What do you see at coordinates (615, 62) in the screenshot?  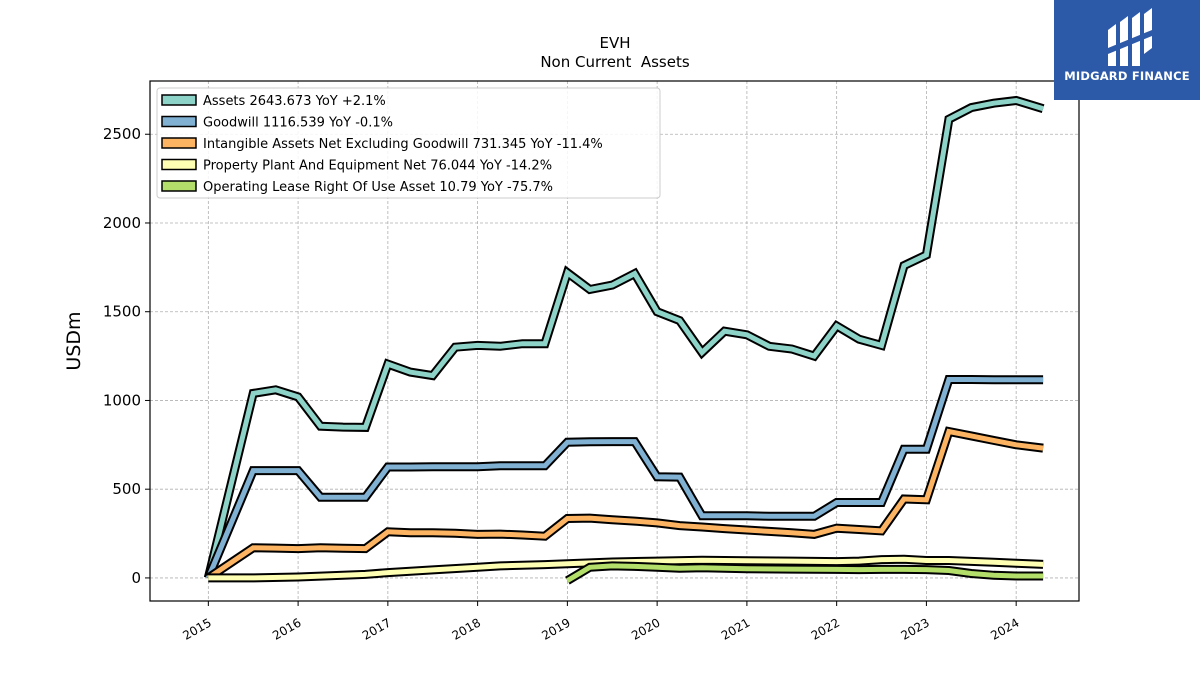 I see `chart-subtitle: Non Current Assets` at bounding box center [615, 62].